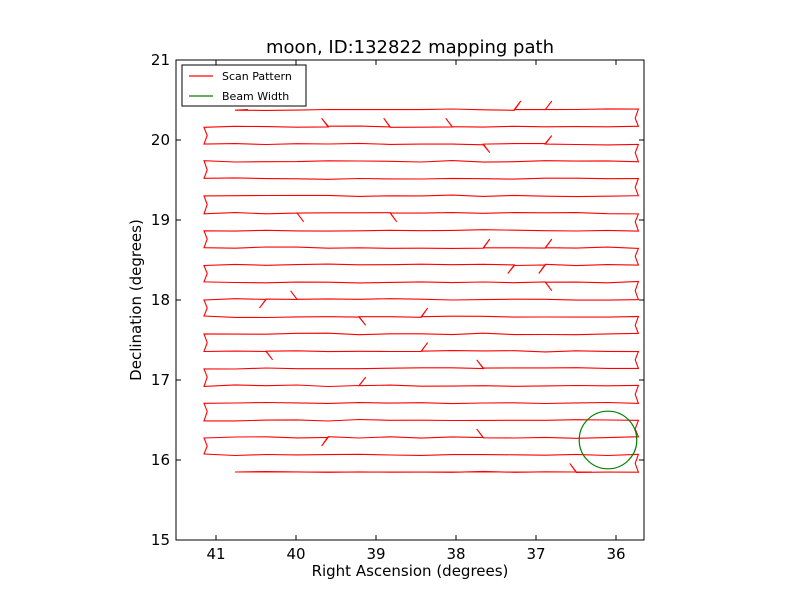  What do you see at coordinates (257, 76) in the screenshot?
I see `legend-label-scan-pattern: Scan Pattern` at bounding box center [257, 76].